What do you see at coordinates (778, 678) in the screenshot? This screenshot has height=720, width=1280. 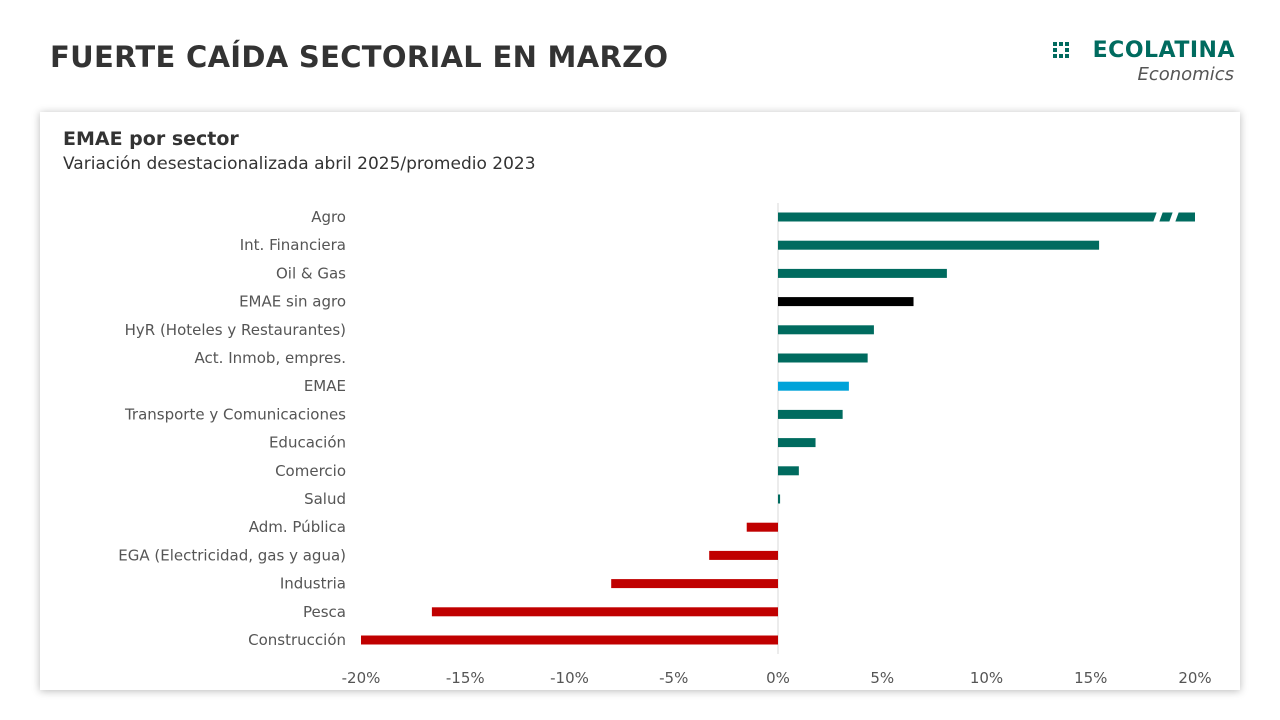 I see `x-tick-label: 0%` at bounding box center [778, 678].